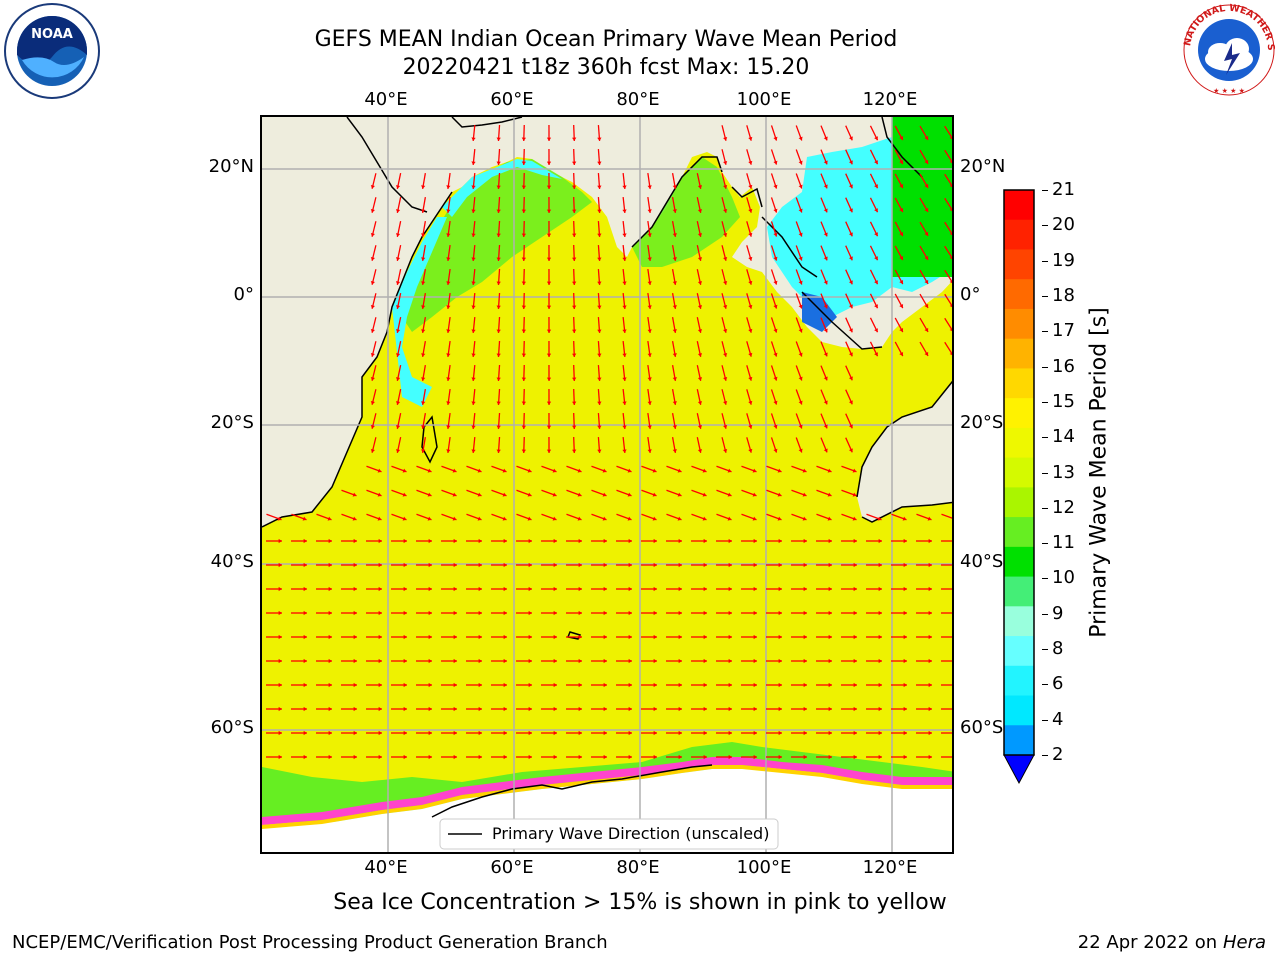 Image resolution: width=1280 pixels, height=960 pixels. I want to click on lon-tick-top: 60°E, so click(512, 99).